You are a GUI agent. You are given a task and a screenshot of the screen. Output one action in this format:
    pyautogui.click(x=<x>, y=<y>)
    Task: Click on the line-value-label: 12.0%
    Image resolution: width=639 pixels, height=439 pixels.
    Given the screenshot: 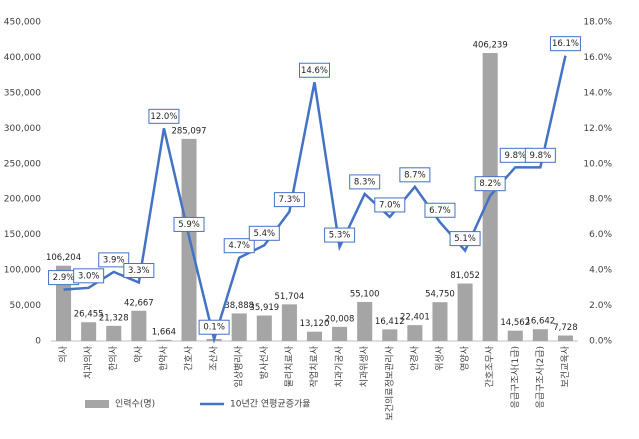 What is the action you would take?
    pyautogui.click(x=163, y=117)
    